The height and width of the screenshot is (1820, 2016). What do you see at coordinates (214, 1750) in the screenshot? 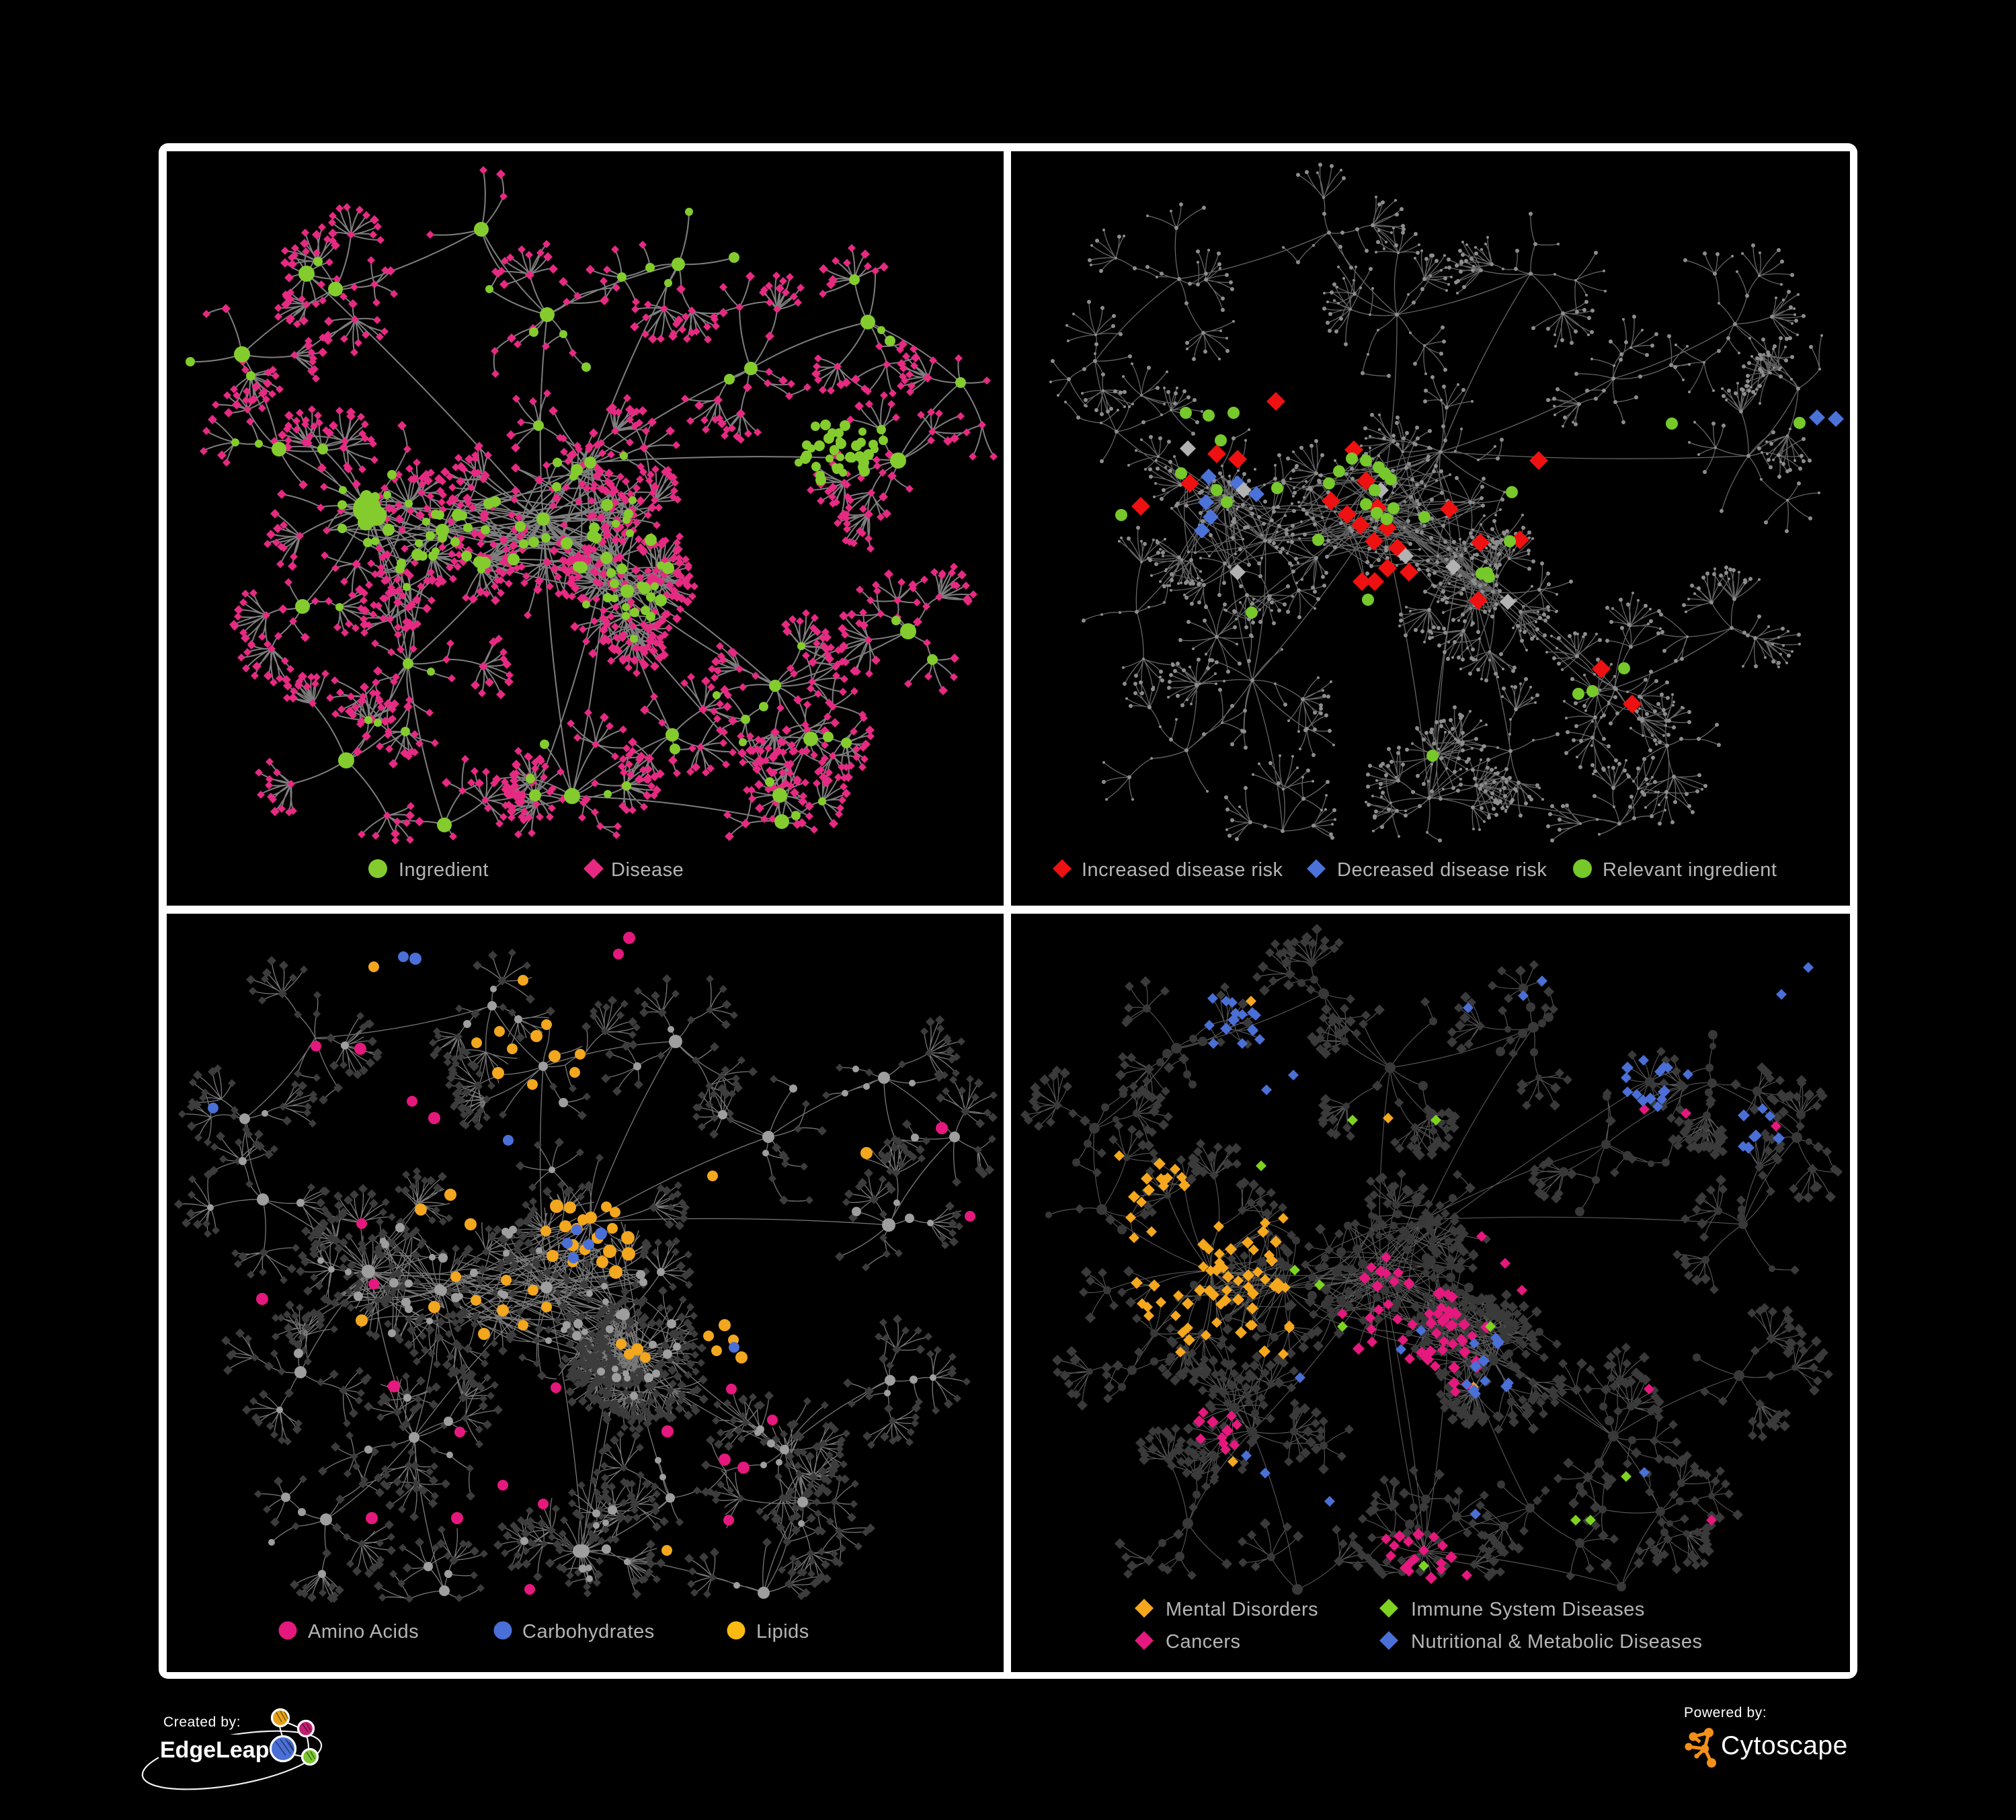
I see `svg-text: EdgeLeap` at bounding box center [214, 1750].